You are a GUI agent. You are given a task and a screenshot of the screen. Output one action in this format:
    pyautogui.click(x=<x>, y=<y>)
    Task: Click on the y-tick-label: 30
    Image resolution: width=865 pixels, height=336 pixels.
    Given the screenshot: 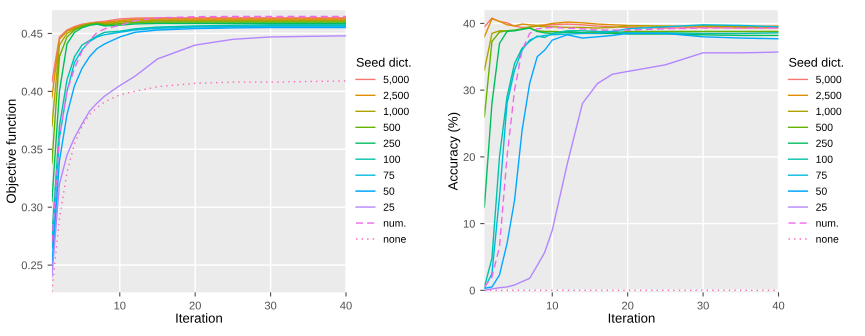 What is the action you would take?
    pyautogui.click(x=469, y=90)
    